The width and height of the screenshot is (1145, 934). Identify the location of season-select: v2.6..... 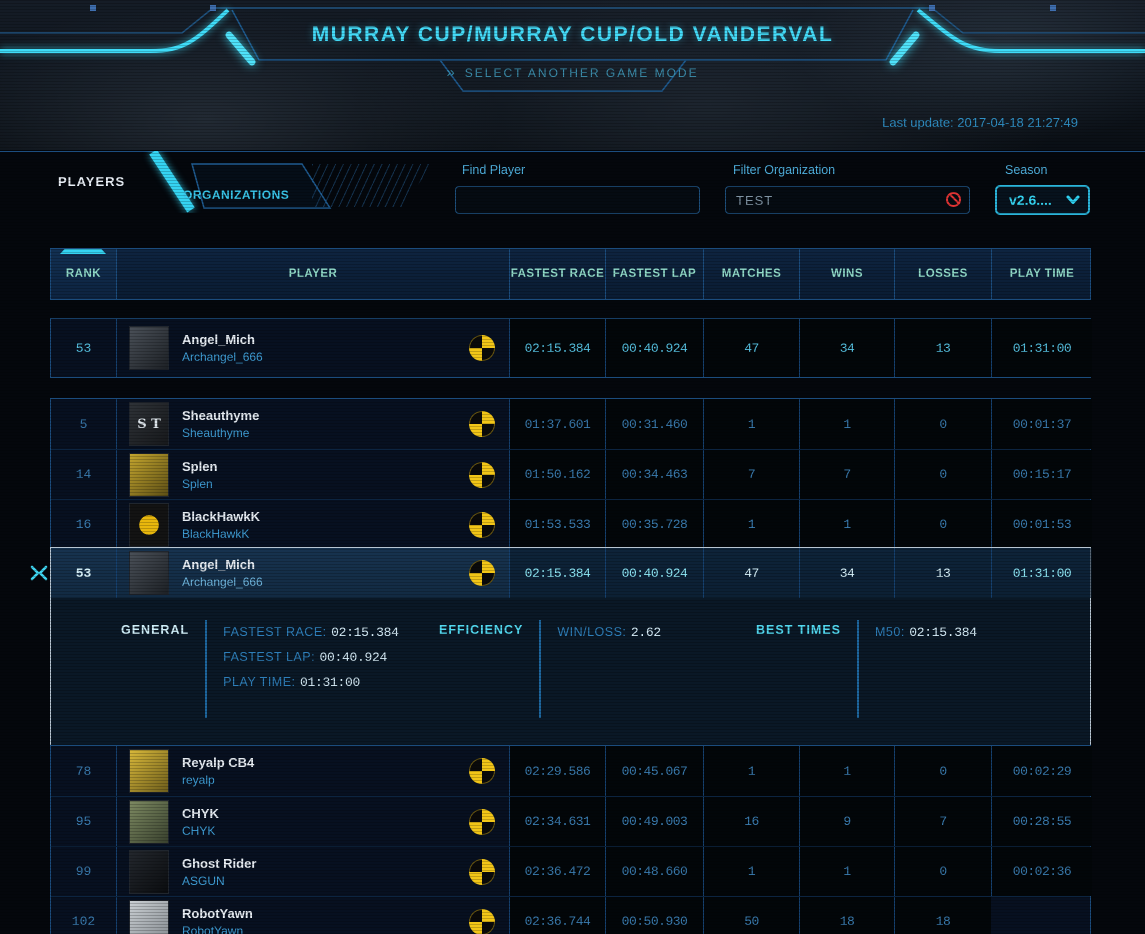
(1042, 200).